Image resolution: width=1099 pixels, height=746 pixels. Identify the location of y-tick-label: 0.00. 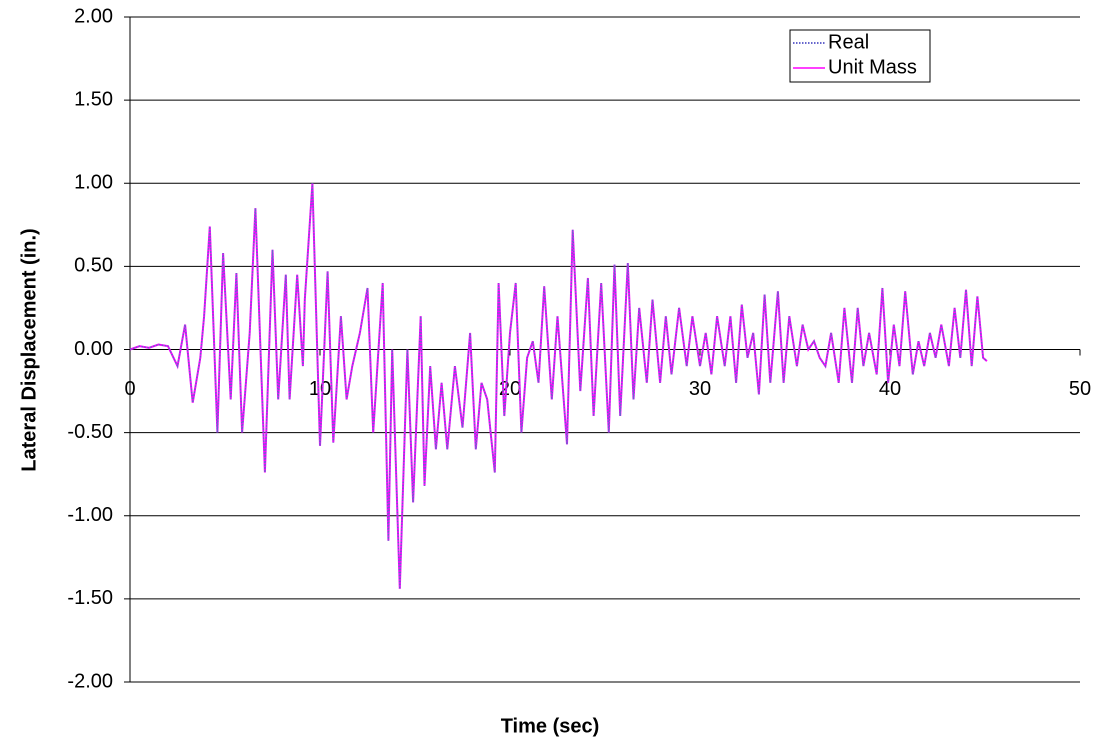
(93, 349).